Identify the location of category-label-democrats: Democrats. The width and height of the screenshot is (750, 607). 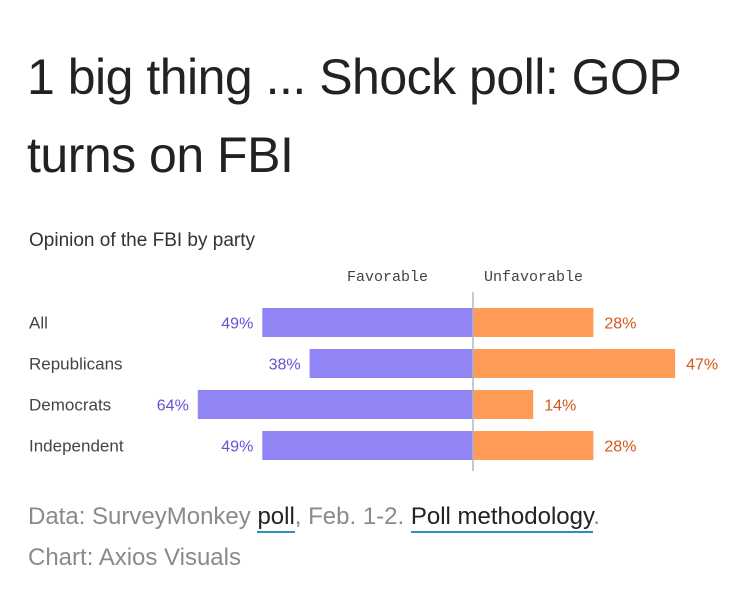
(70, 405).